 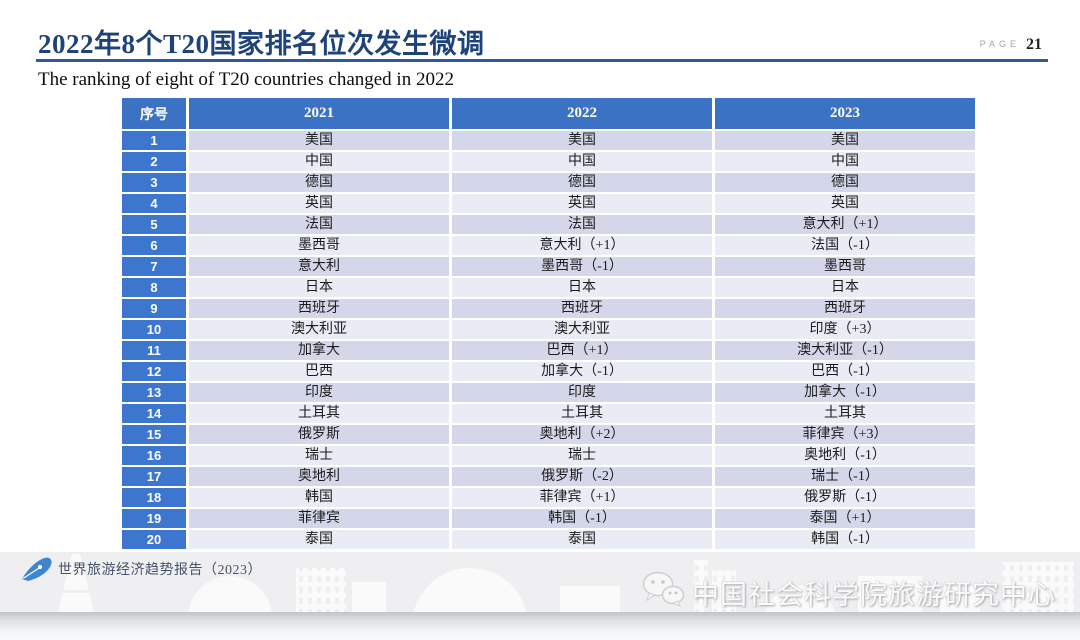 What do you see at coordinates (582, 392) in the screenshot?
I see `country-cell-2022: 印度` at bounding box center [582, 392].